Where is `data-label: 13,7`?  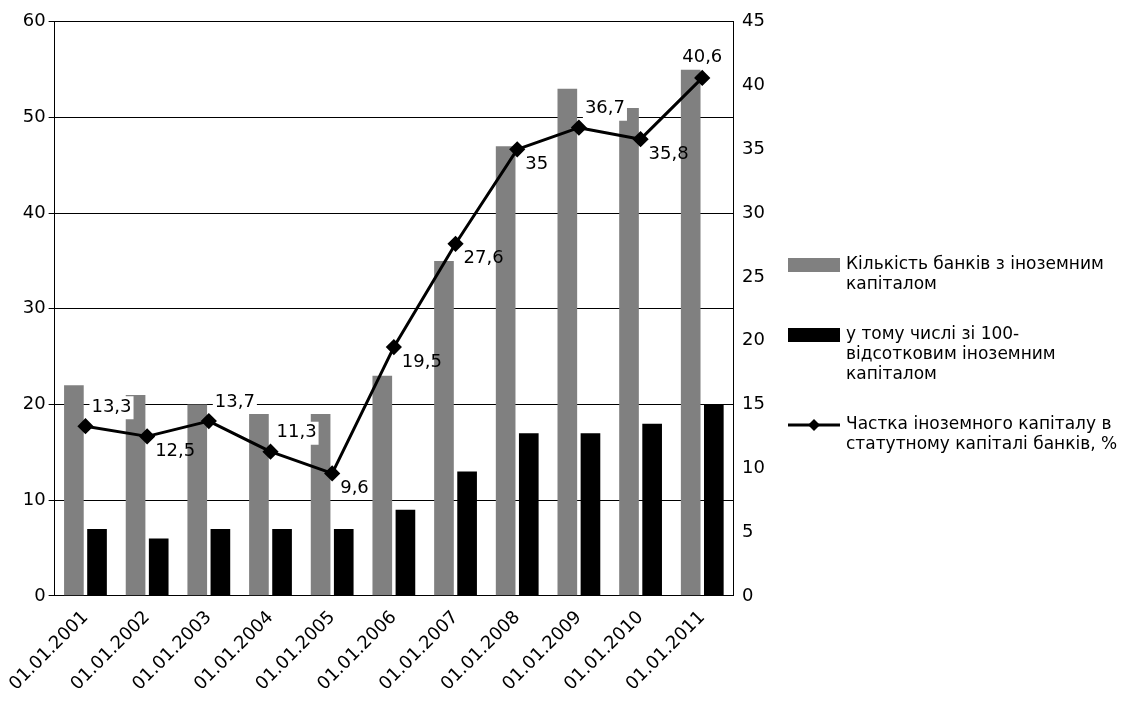
data-label: 13,7 is located at coordinates (234, 400).